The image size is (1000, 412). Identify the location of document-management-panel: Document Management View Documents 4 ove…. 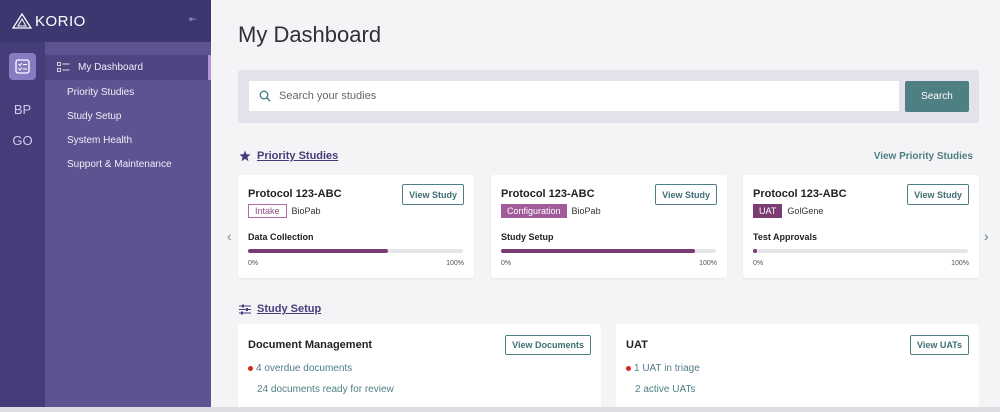
(419, 368).